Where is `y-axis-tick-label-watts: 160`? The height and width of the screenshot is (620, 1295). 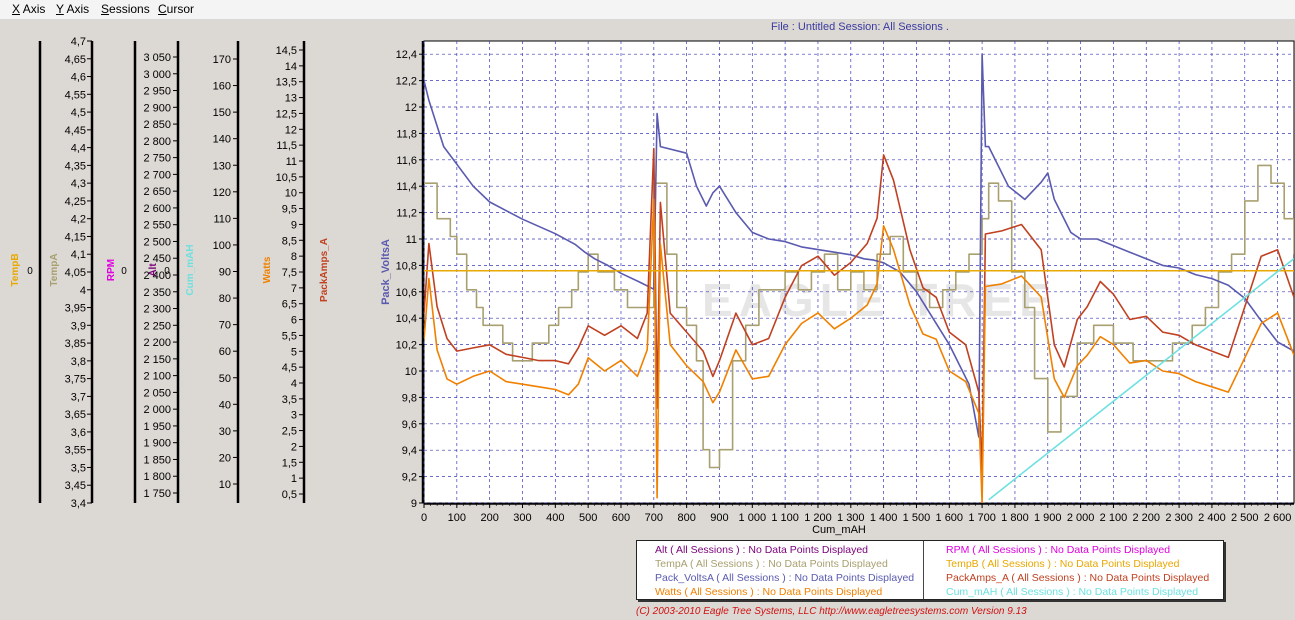
y-axis-tick-label-watts: 160 is located at coordinates (222, 87).